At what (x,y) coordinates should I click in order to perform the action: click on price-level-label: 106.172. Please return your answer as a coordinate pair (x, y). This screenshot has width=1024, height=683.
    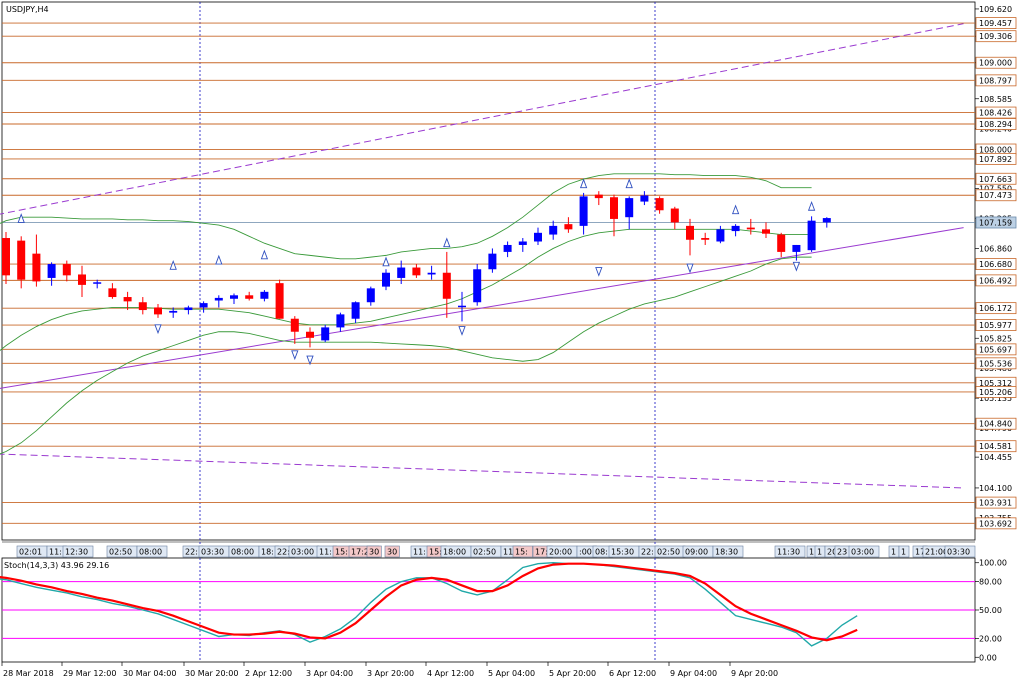
    Looking at the image, I should click on (995, 308).